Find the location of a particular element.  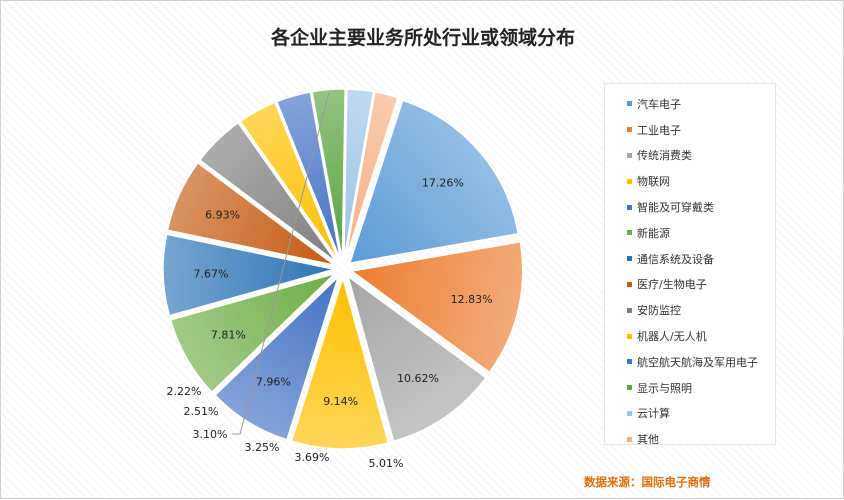

legend-item: 航空航天航海及军用电子 is located at coordinates (701, 362).